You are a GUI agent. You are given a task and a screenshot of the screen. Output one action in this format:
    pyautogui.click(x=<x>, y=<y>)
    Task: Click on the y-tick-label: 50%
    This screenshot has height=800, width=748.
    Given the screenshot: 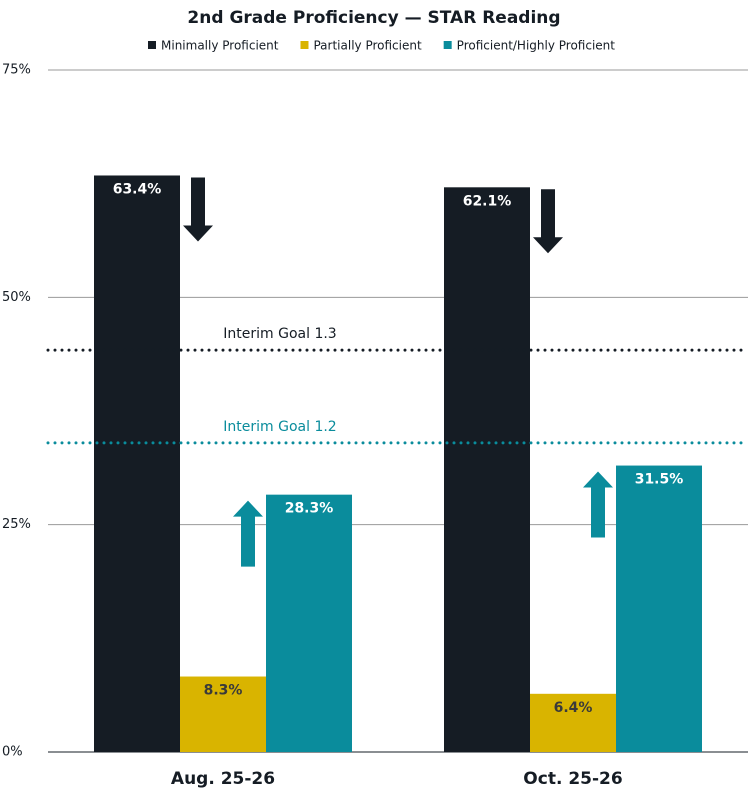 What is the action you would take?
    pyautogui.click(x=16, y=297)
    